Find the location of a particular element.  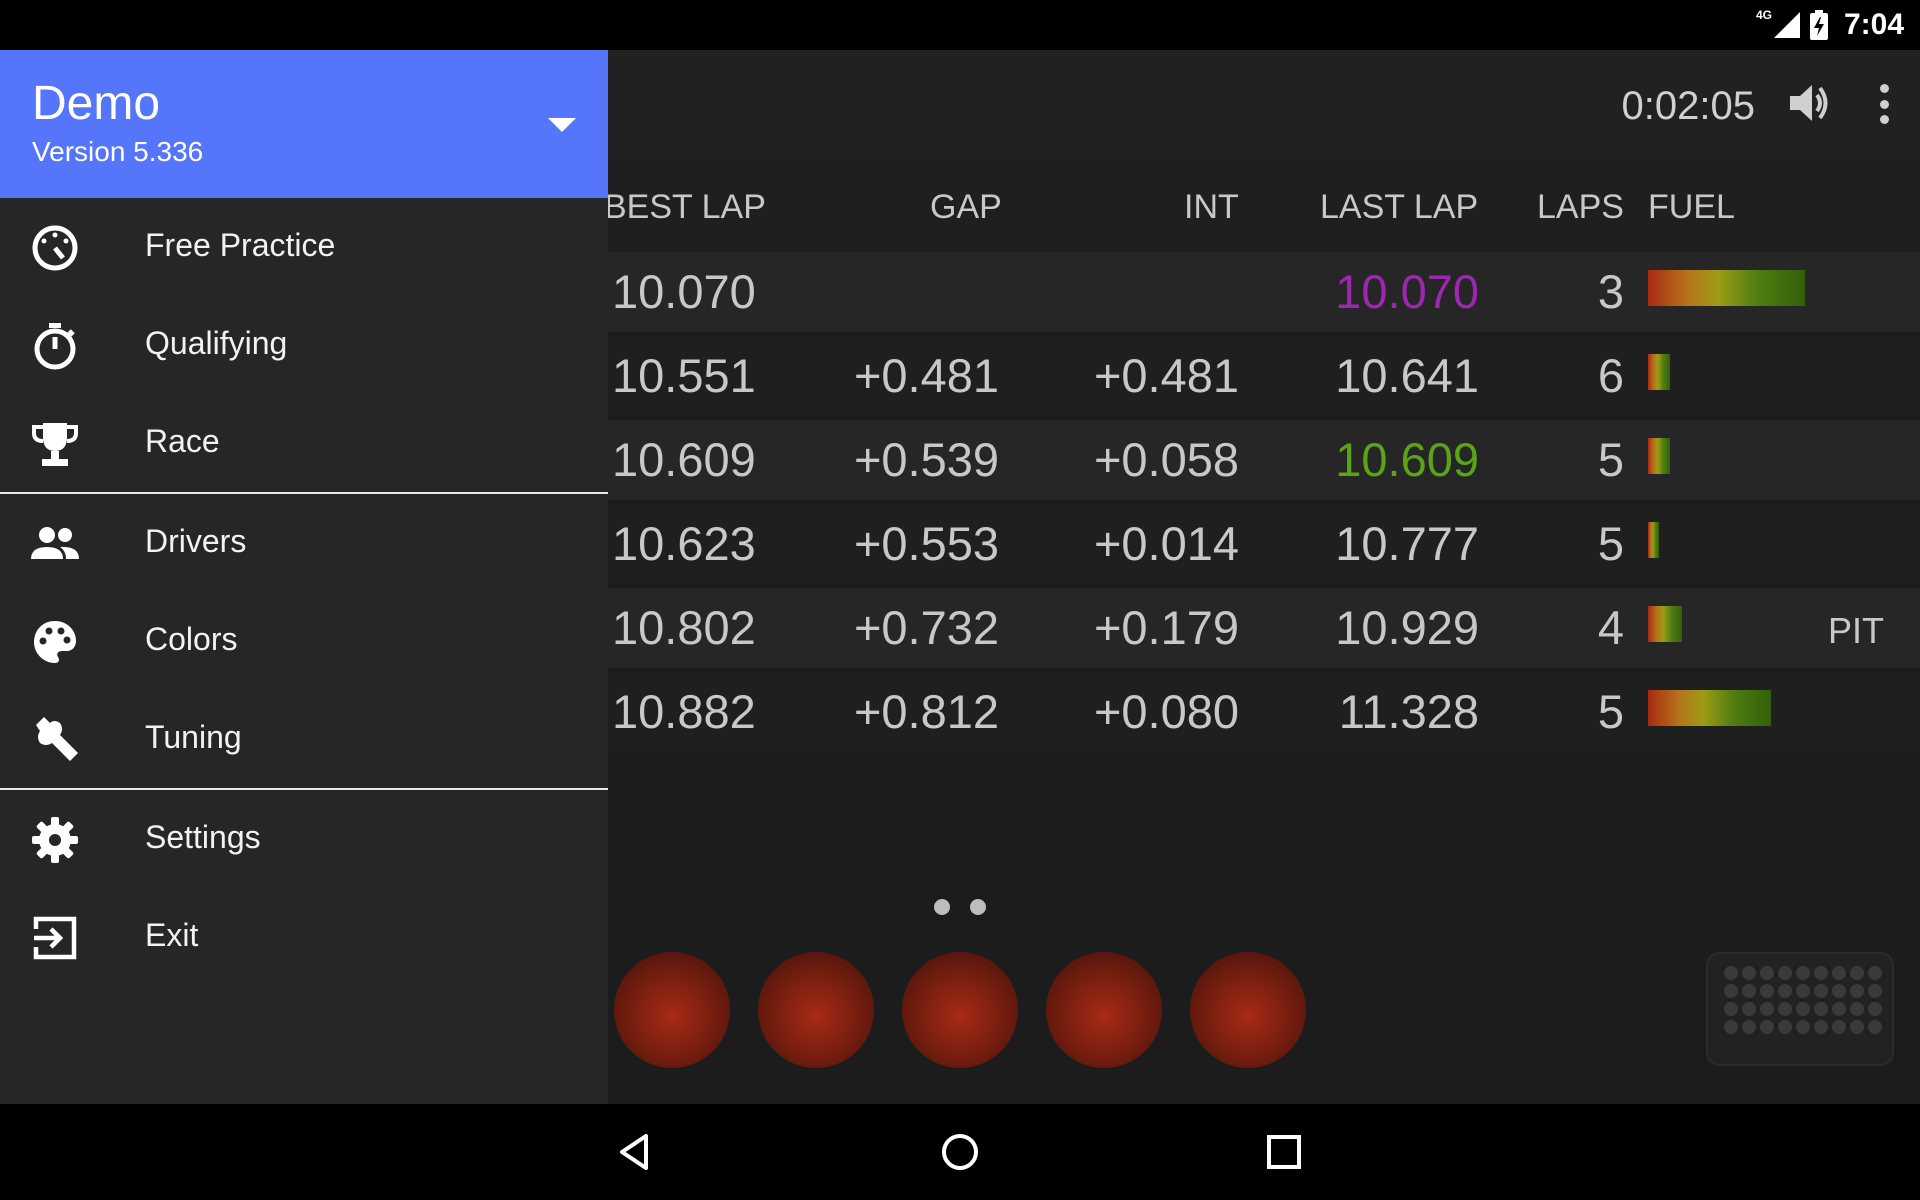

home-icon is located at coordinates (960, 1152).